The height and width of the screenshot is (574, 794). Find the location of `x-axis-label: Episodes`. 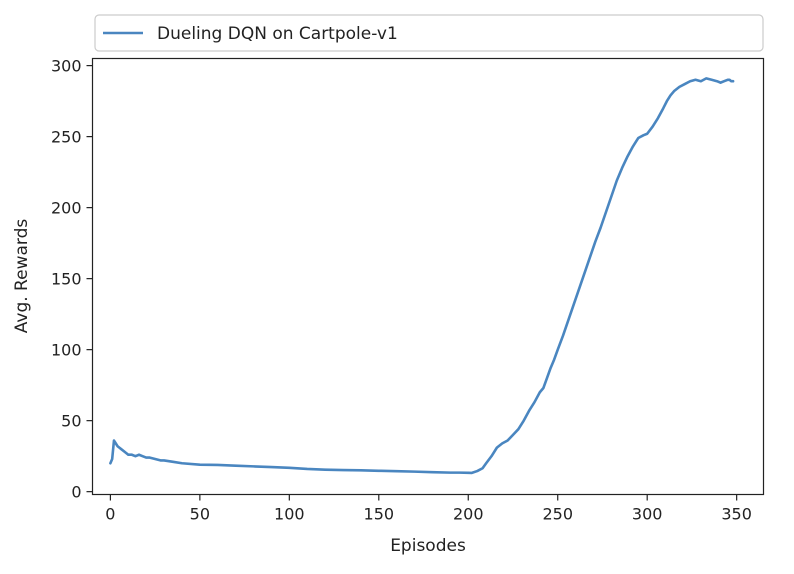

x-axis-label: Episodes is located at coordinates (428, 546).